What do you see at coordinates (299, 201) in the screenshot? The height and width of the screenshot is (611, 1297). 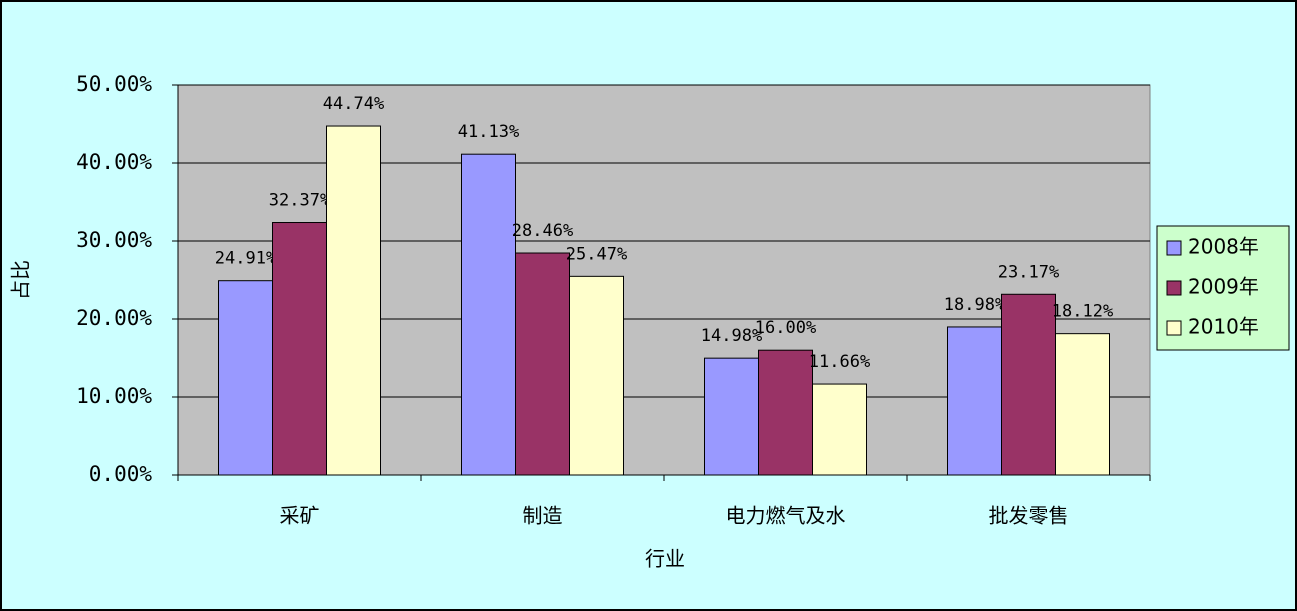 I see `value-label: 32.37%` at bounding box center [299, 201].